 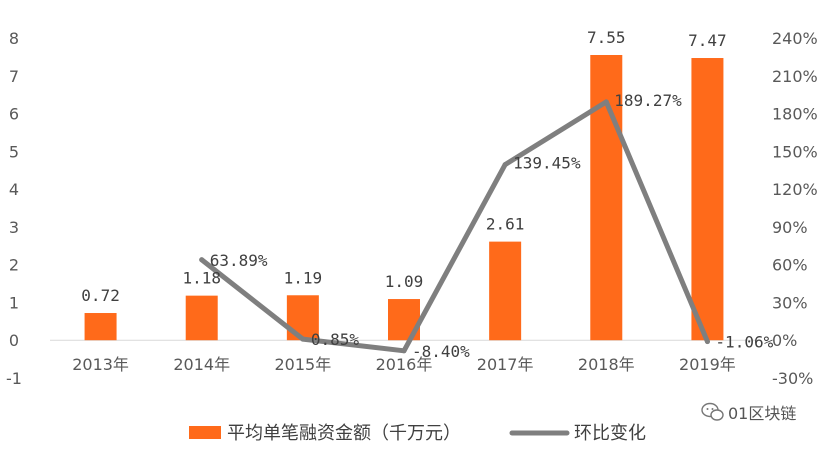 What do you see at coordinates (201, 278) in the screenshot?
I see `bar-value-label: 1.18` at bounding box center [201, 278].